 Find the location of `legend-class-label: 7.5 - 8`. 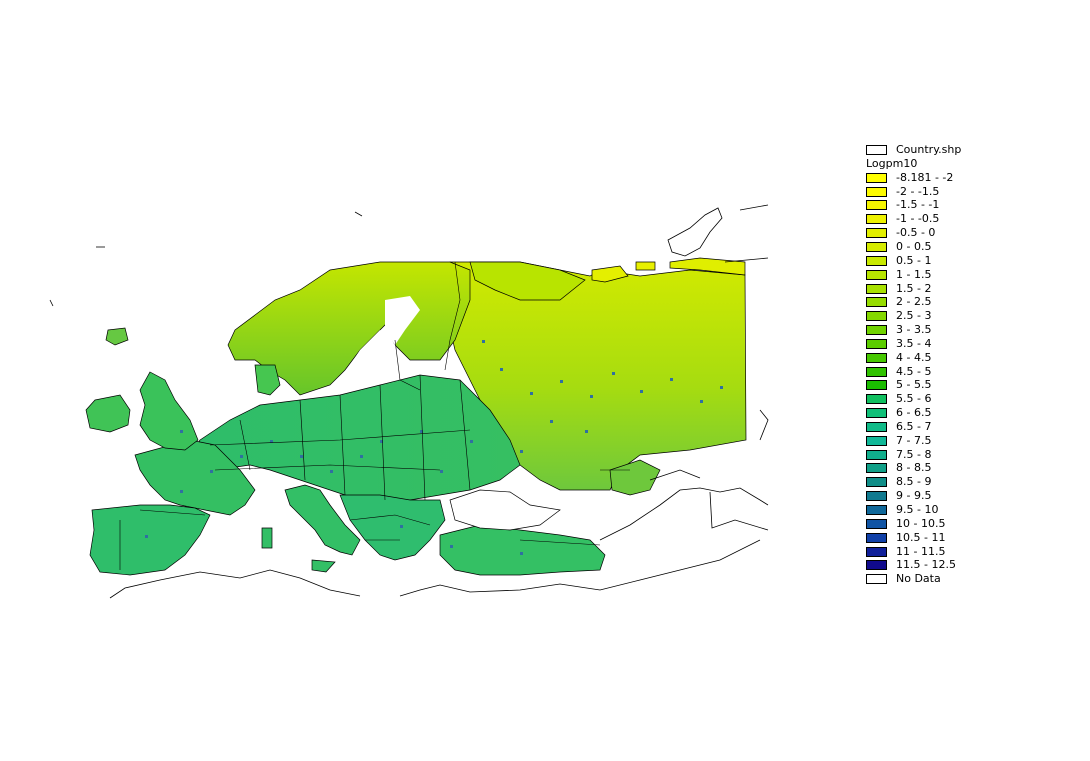

legend-class-label: 7.5 - 8 is located at coordinates (914, 454).